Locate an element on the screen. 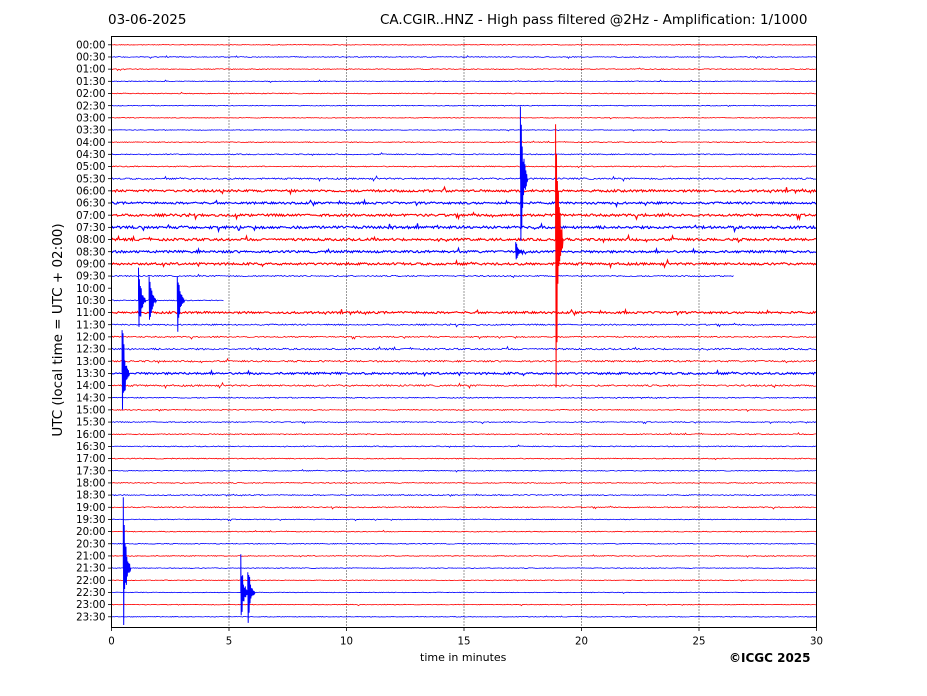 The image size is (927, 696). copyright: ©ICGC 2025 is located at coordinates (770, 658).